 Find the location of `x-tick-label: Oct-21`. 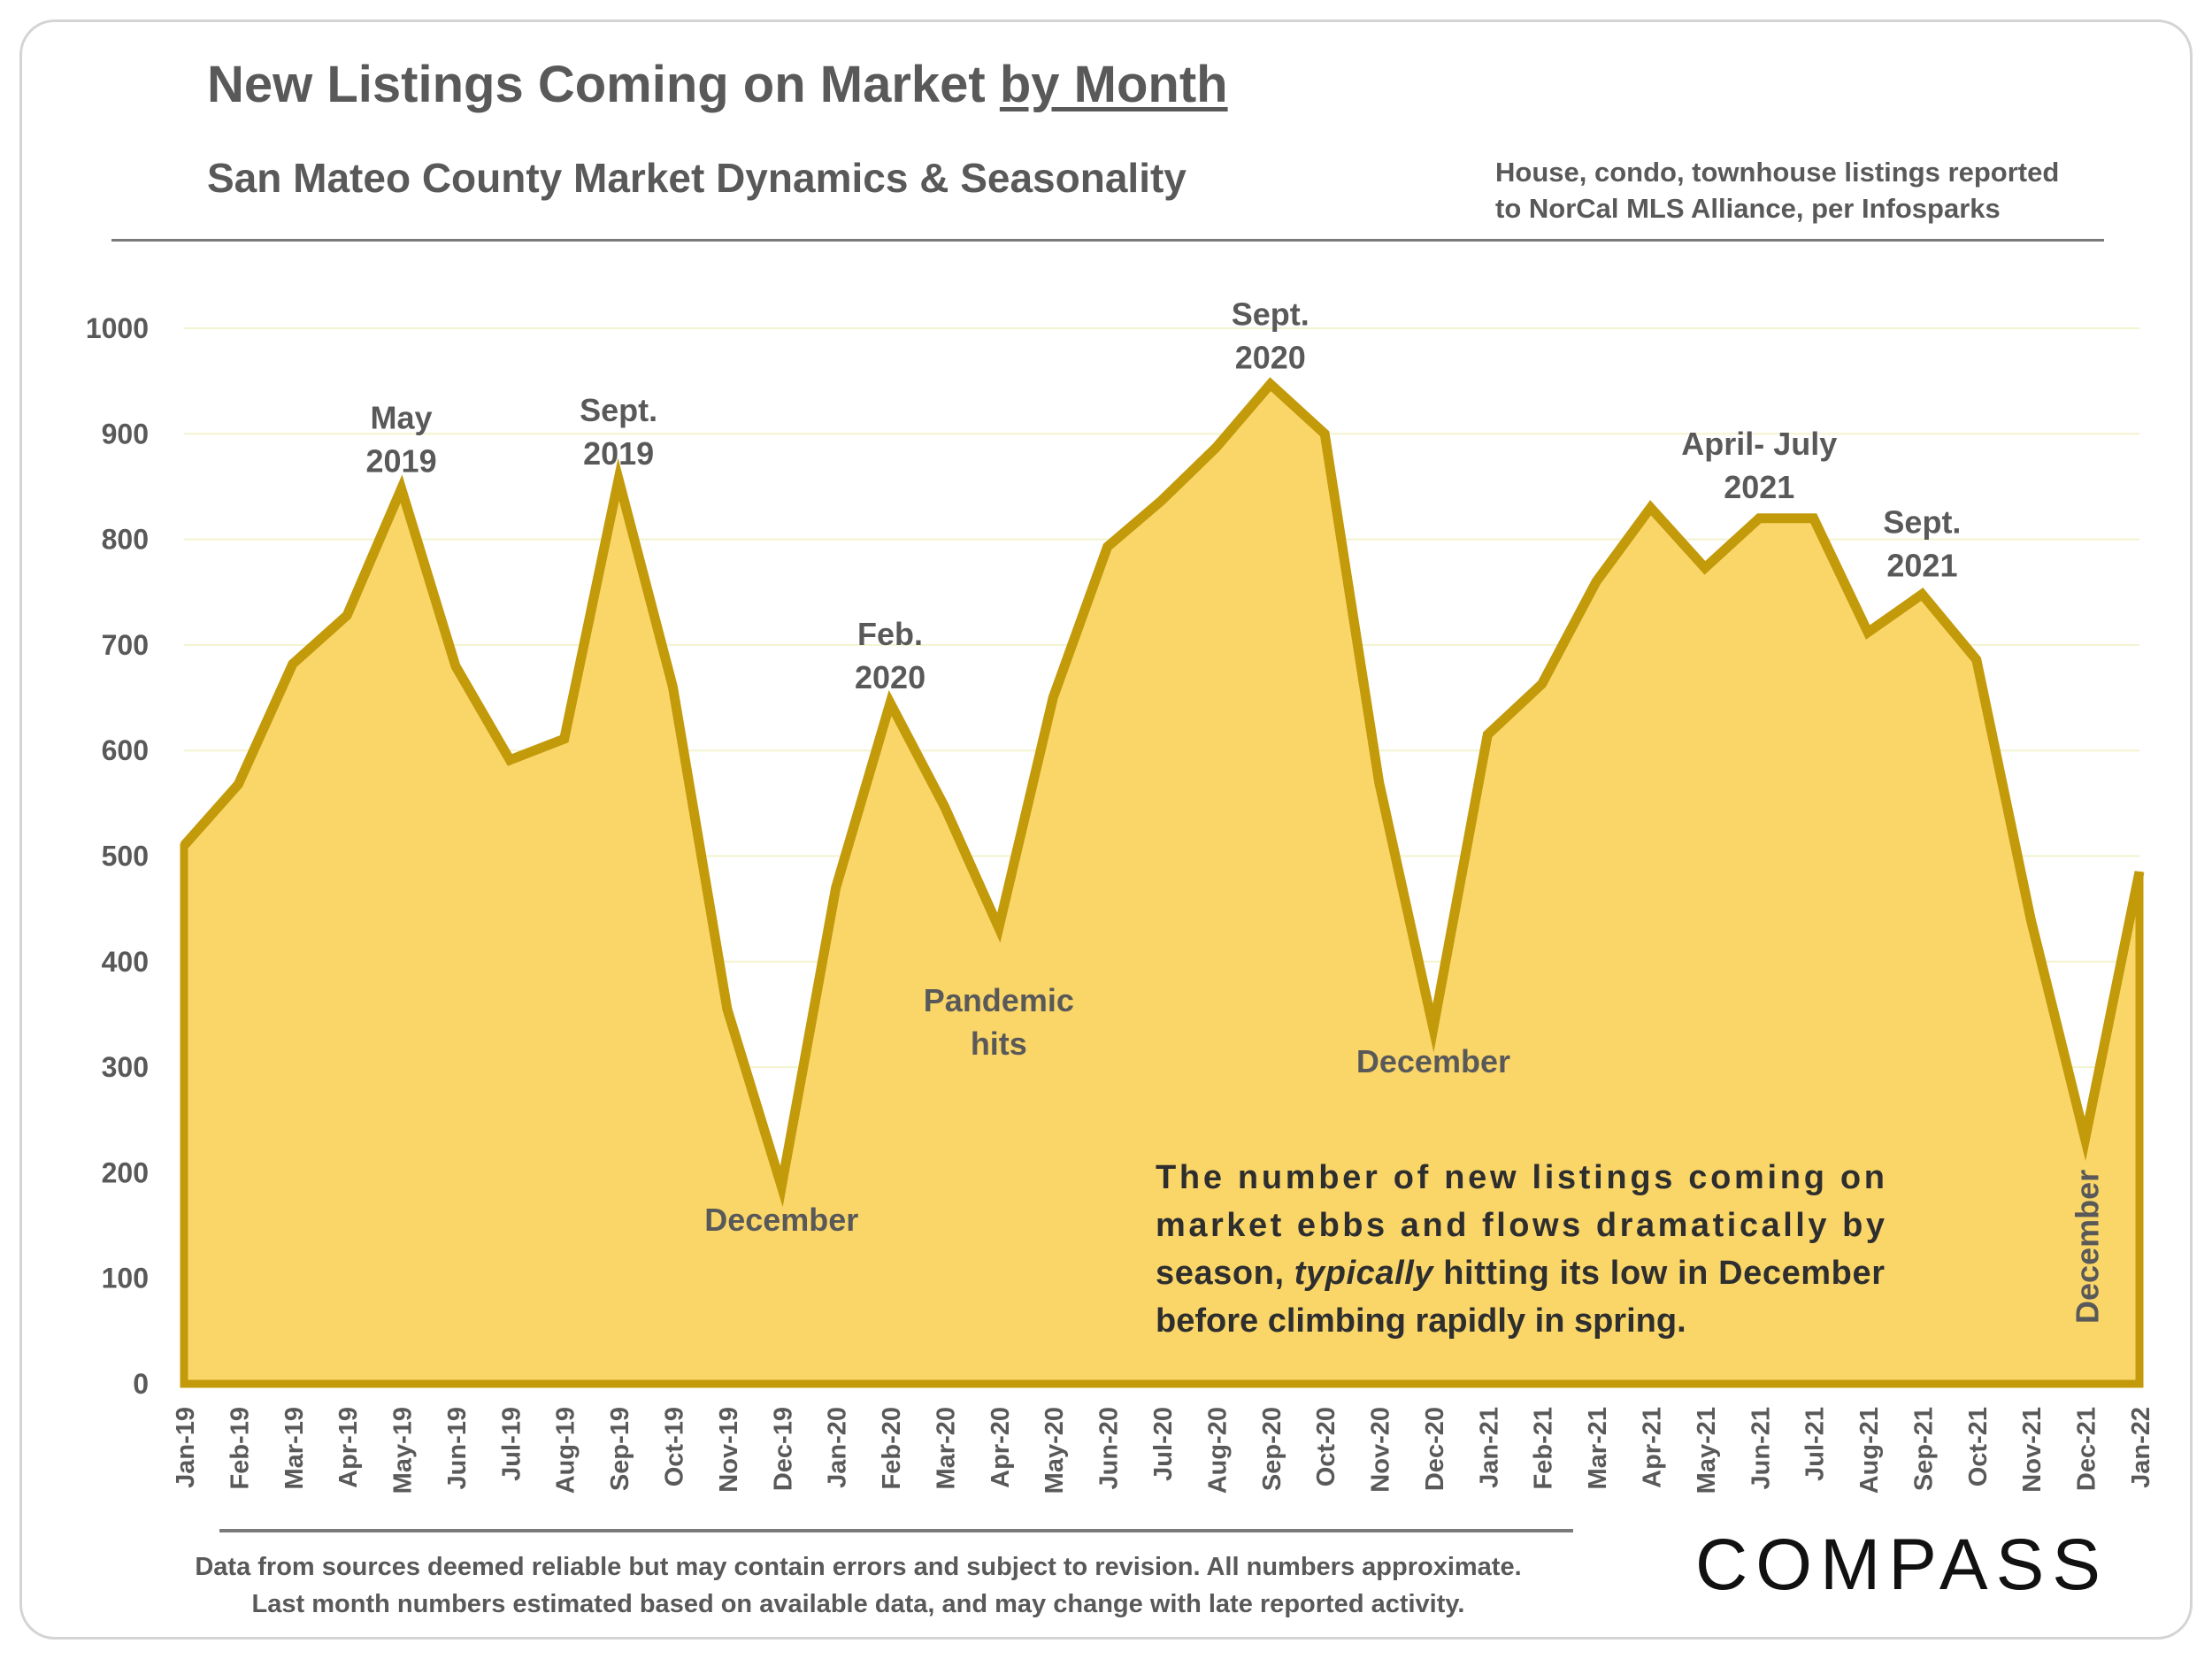

x-tick-label: Oct-21 is located at coordinates (1979, 1447).